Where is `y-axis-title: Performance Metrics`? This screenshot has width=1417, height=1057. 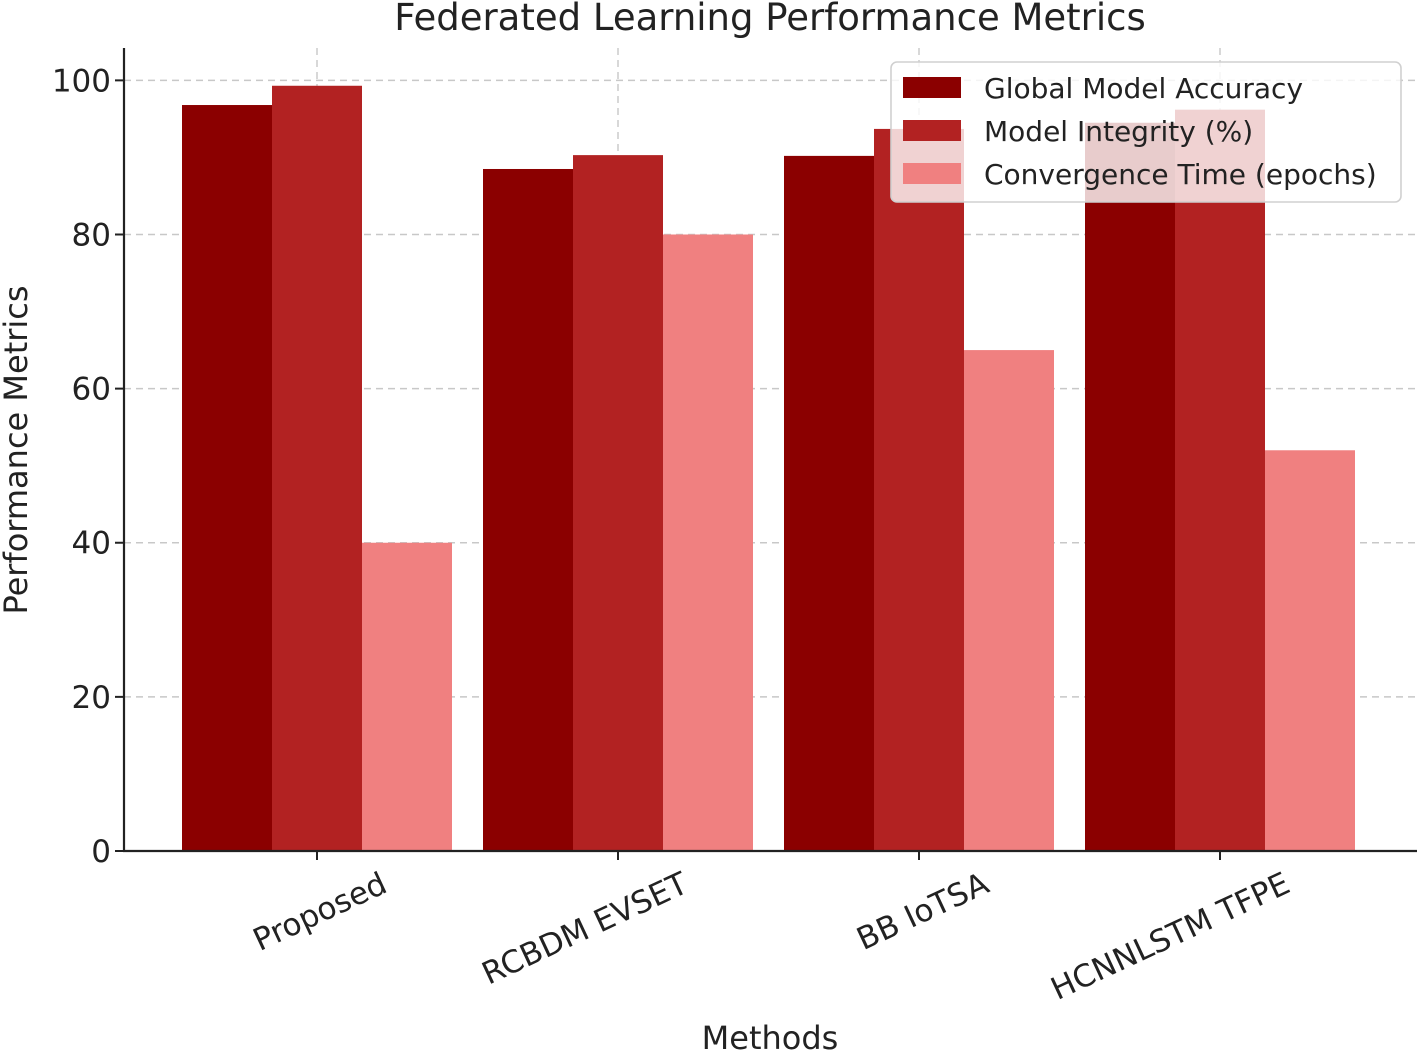
y-axis-title: Performance Metrics is located at coordinates (17, 449).